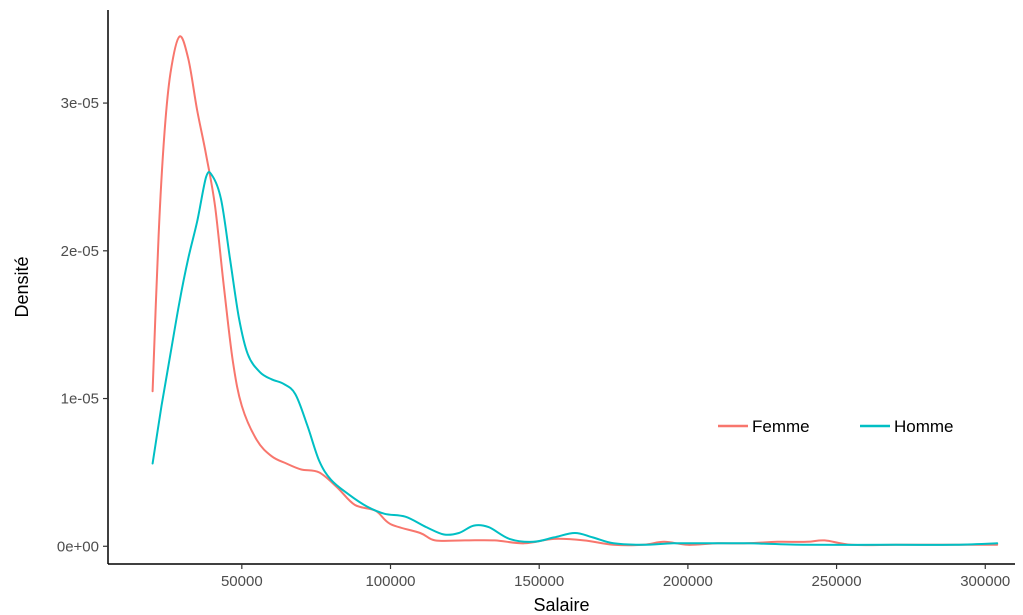 Image resolution: width=1023 pixels, height=615 pixels. What do you see at coordinates (924, 426) in the screenshot?
I see `legend-label-homme: Homme` at bounding box center [924, 426].